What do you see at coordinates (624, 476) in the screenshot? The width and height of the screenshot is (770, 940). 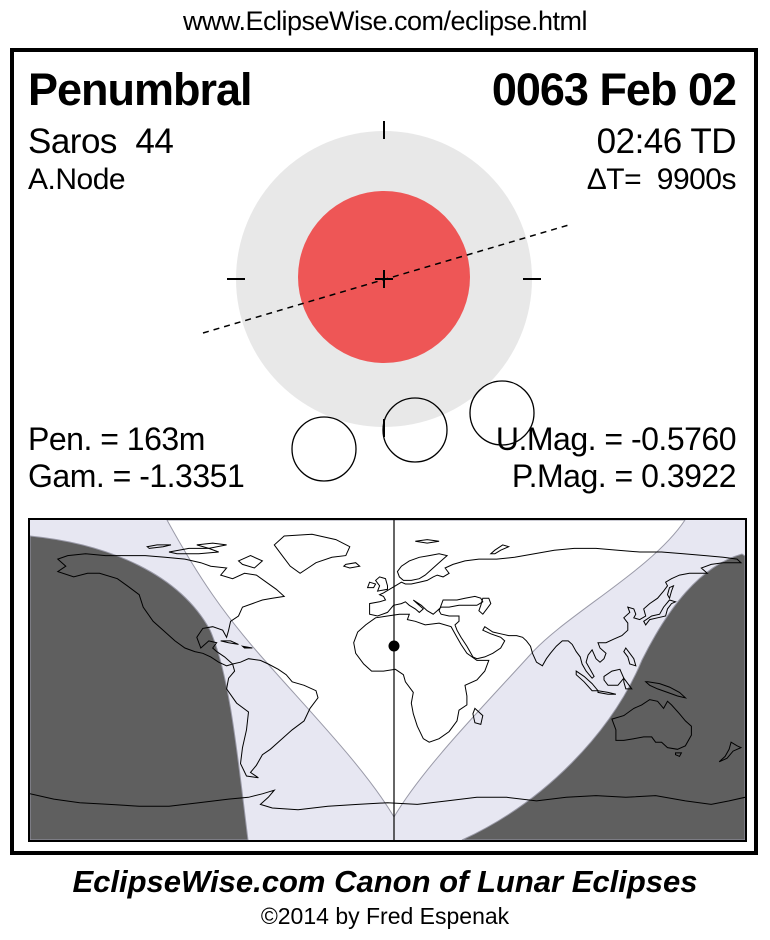 I see `penumbral-magnitude-stat: P.Mag. = 0.3922` at bounding box center [624, 476].